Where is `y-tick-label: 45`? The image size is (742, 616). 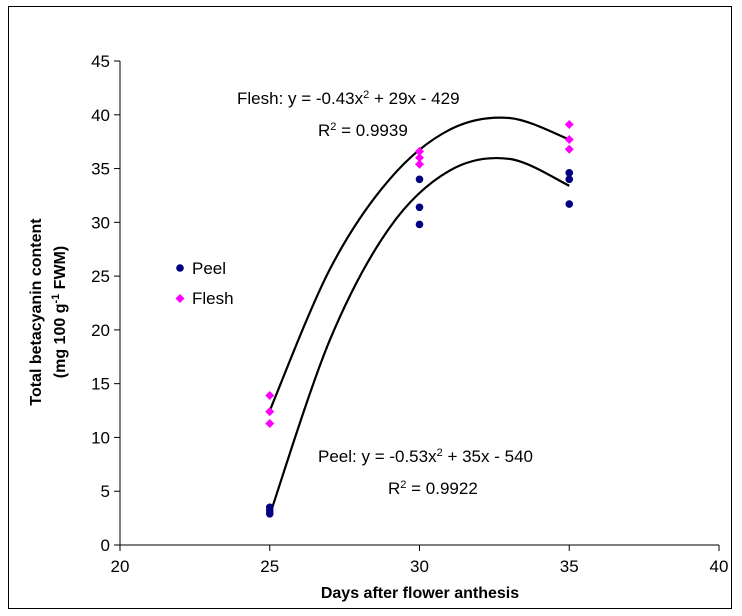
y-tick-label: 45 is located at coordinates (100, 61).